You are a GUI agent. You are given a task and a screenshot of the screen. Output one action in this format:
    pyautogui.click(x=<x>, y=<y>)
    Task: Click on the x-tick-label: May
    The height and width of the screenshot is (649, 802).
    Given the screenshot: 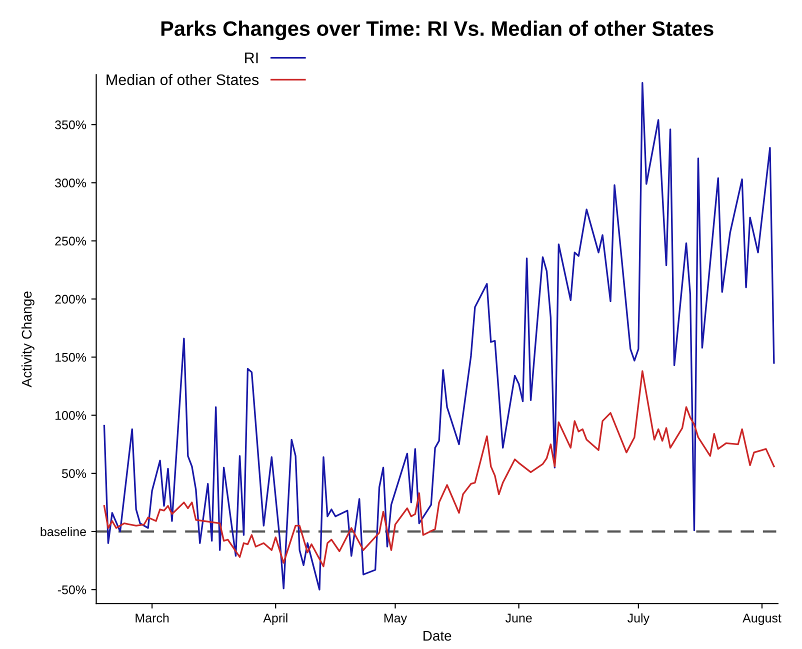 What is the action you would take?
    pyautogui.click(x=396, y=619)
    